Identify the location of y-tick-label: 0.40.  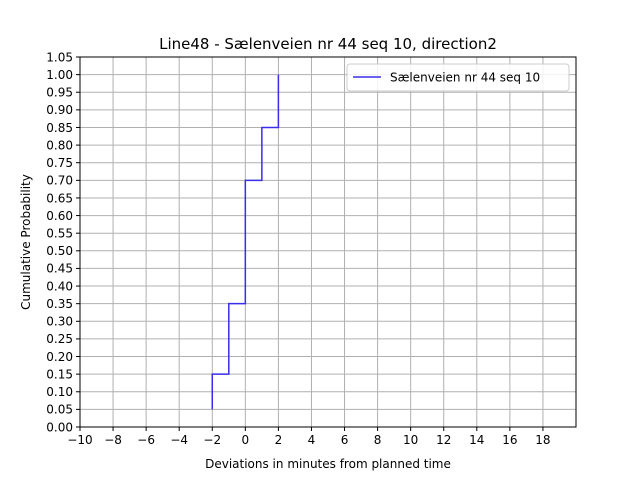
(59, 286).